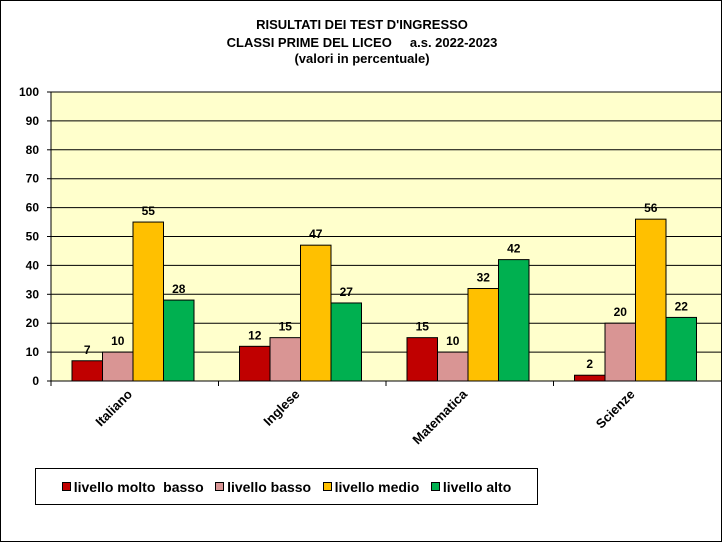 This screenshot has height=542, width=722. I want to click on y-tick-label: 90, so click(33, 121).